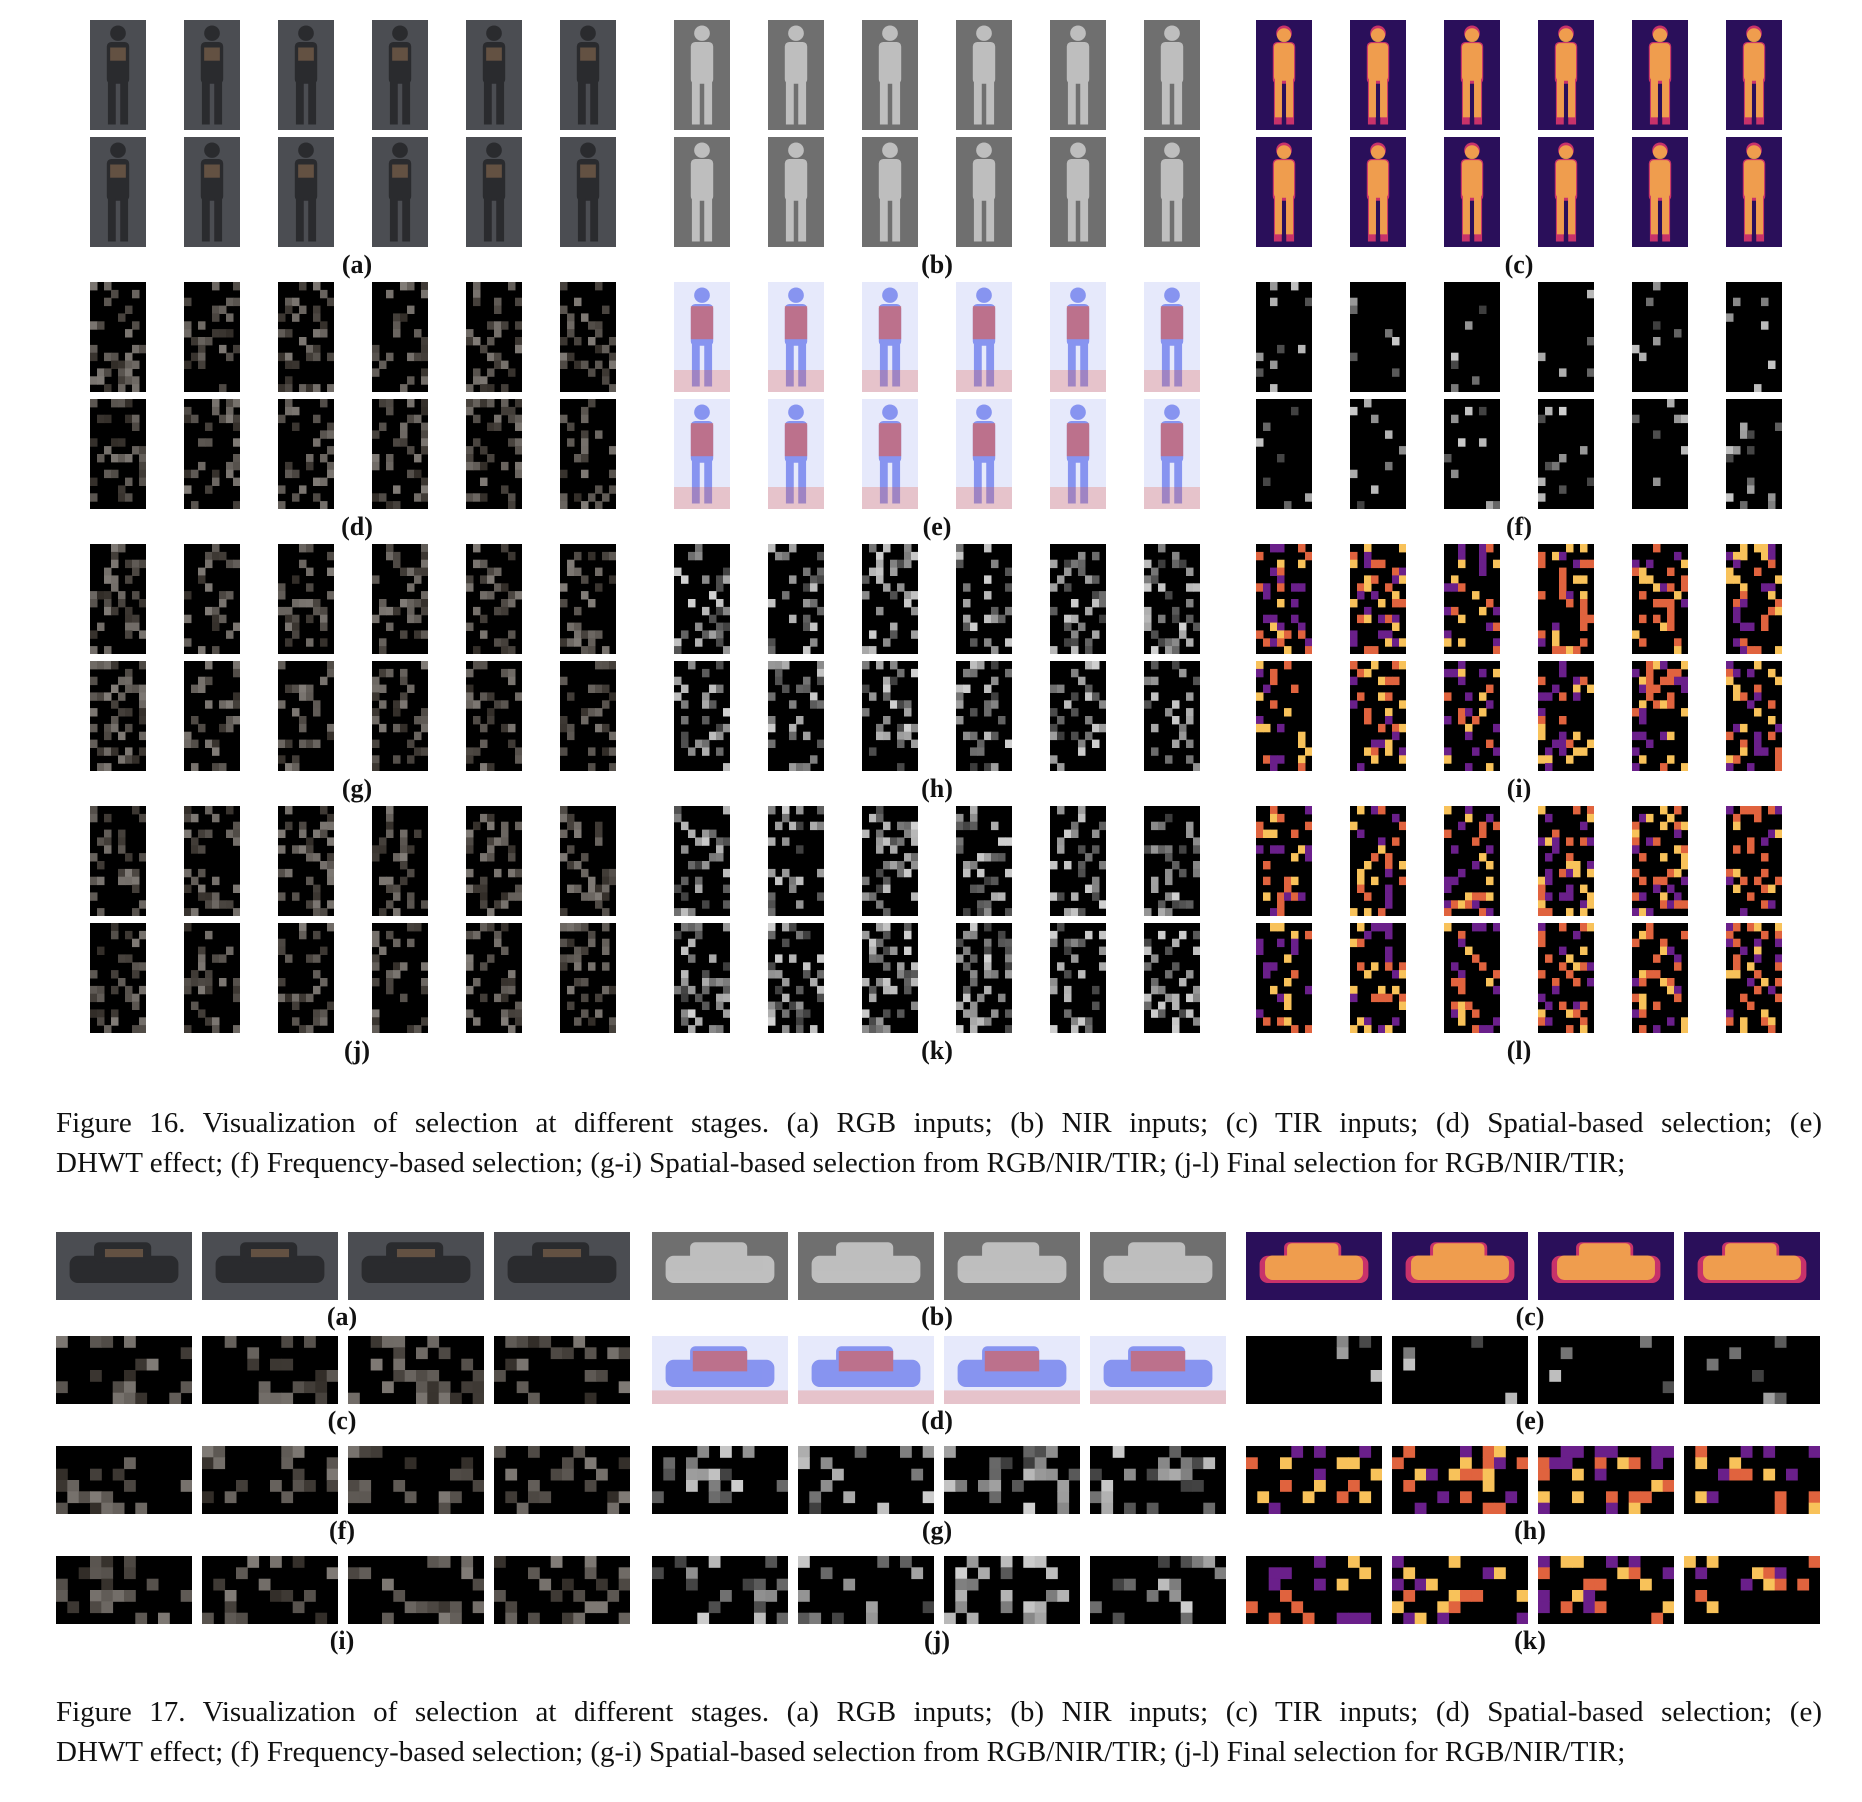 The width and height of the screenshot is (1862, 1802). What do you see at coordinates (937, 264) in the screenshot?
I see `fig16-panel-label: (b)` at bounding box center [937, 264].